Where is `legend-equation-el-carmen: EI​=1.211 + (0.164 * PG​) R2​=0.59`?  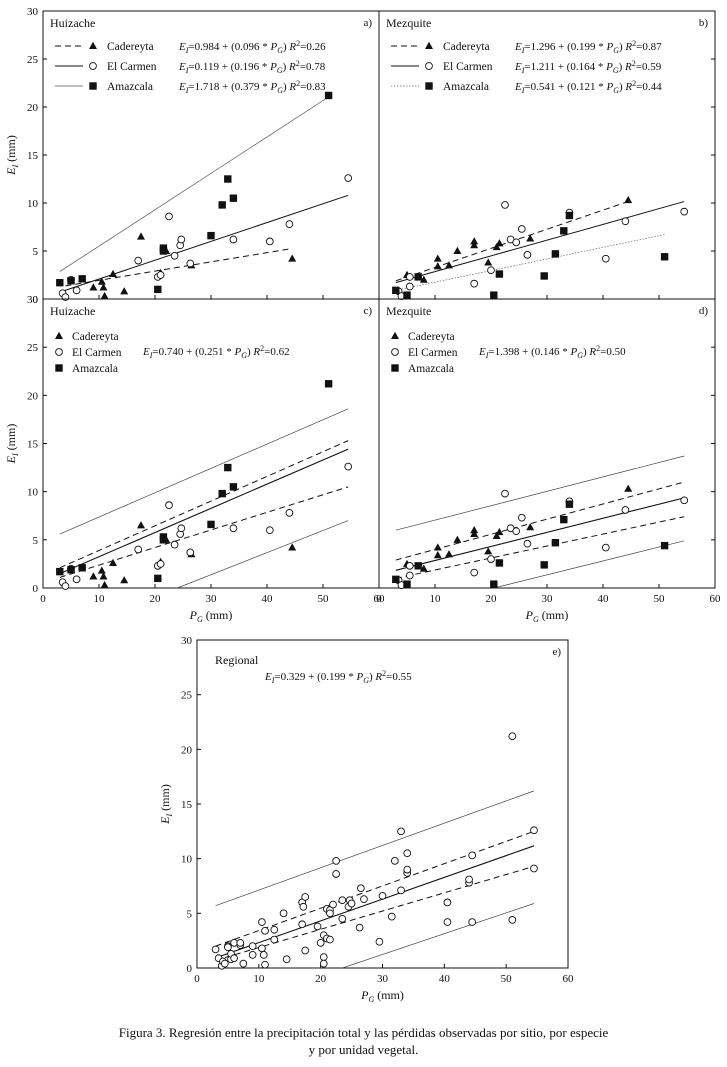
legend-equation-el-carmen: EI​=1.211 + (0.164 * PG​) R2​=0.59 is located at coordinates (588, 67).